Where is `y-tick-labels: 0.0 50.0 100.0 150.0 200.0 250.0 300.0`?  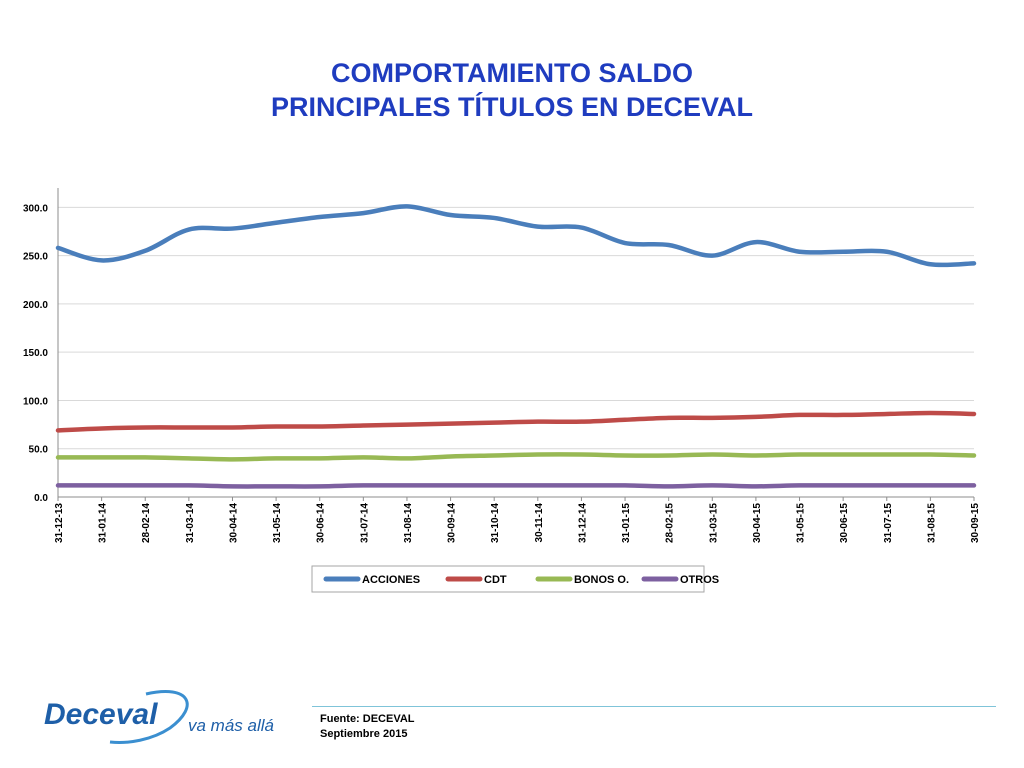
y-tick-labels: 0.0 50.0 100.0 150.0 200.0 250.0 300.0 is located at coordinates (35, 353).